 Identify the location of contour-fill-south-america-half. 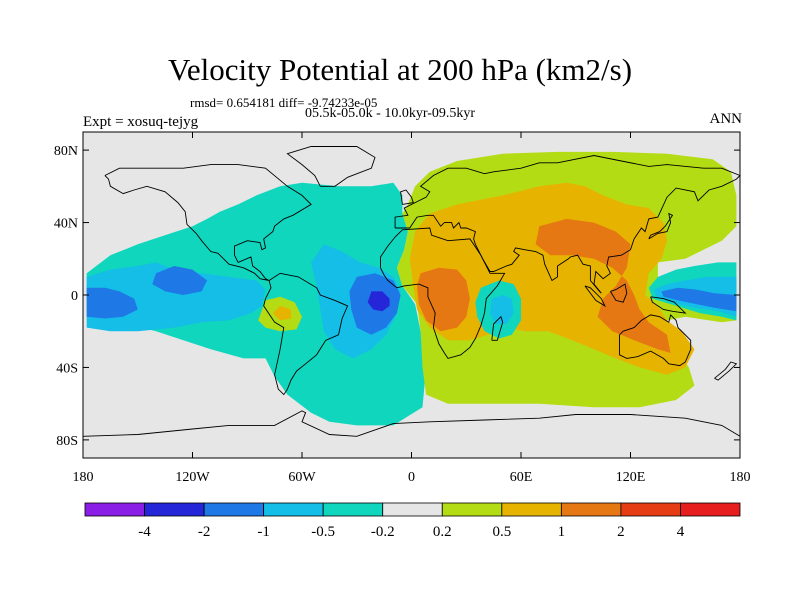
(281, 313).